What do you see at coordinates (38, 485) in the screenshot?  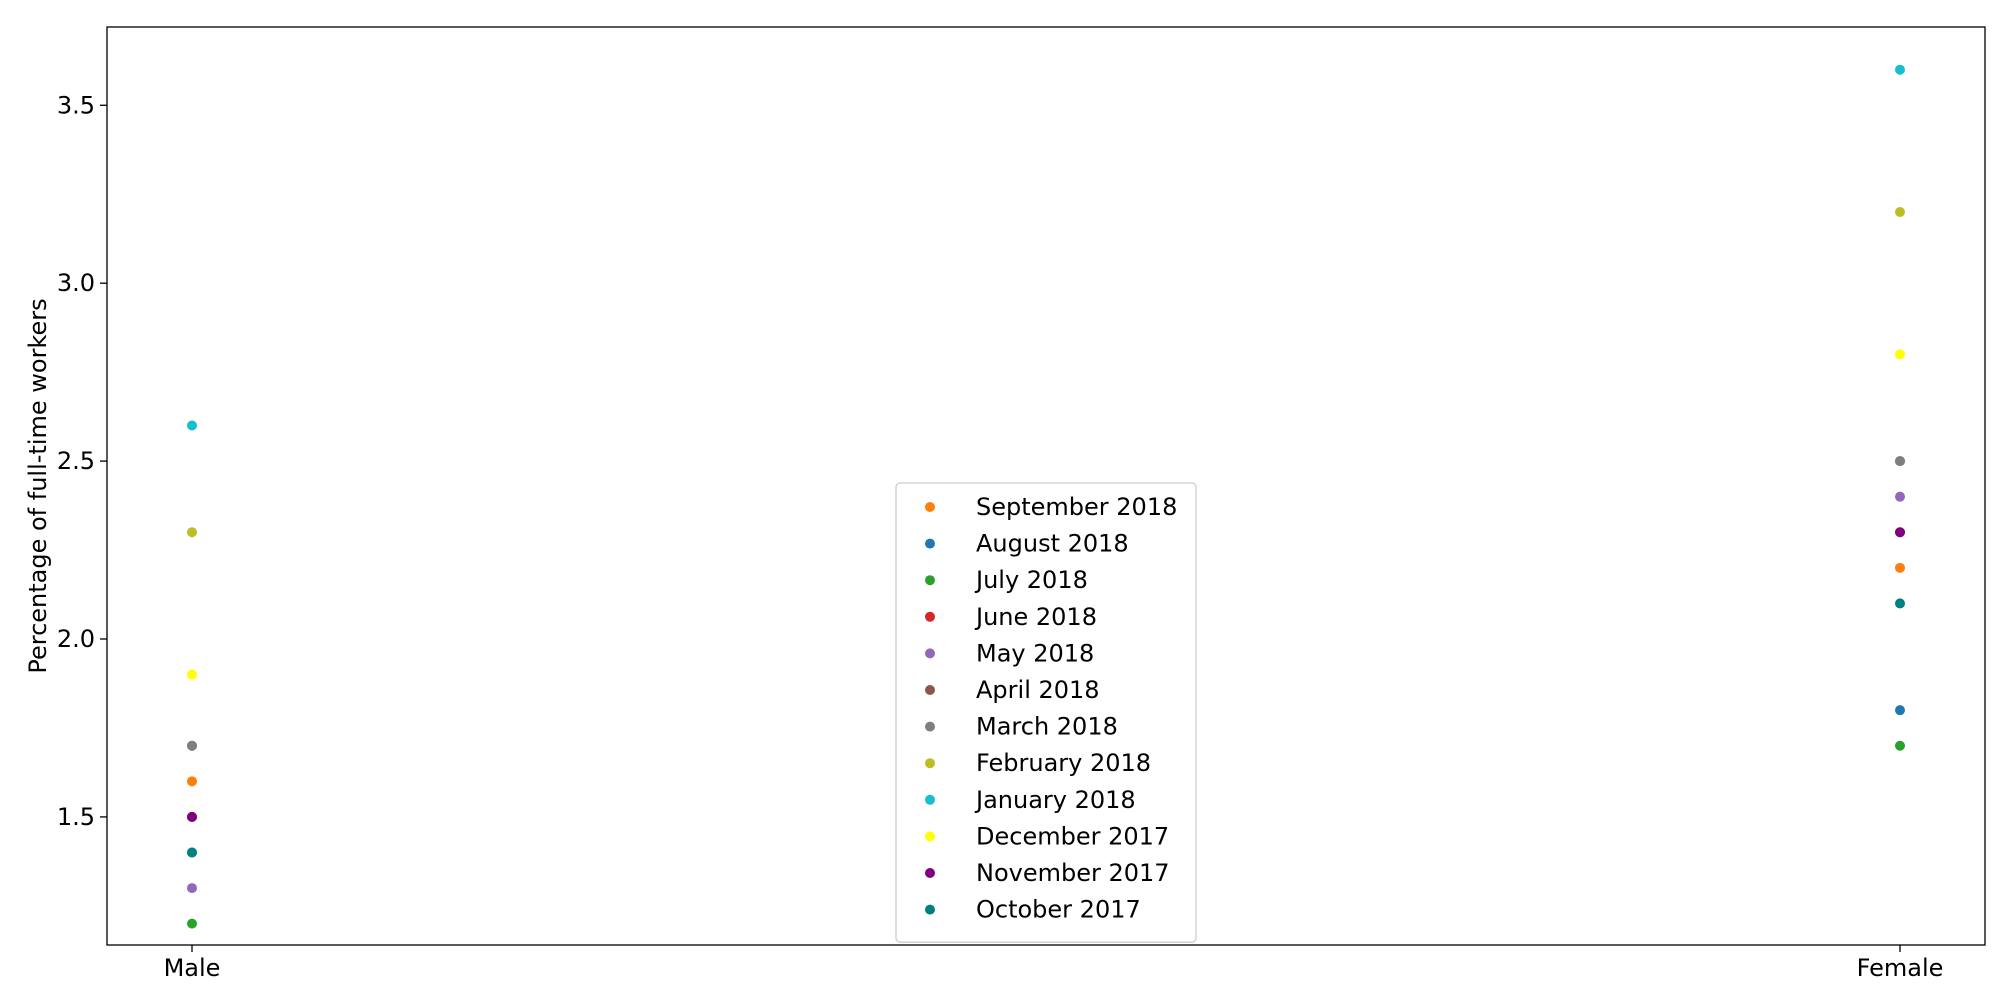 I see `y-axis-label: Percentage of full-time workers` at bounding box center [38, 485].